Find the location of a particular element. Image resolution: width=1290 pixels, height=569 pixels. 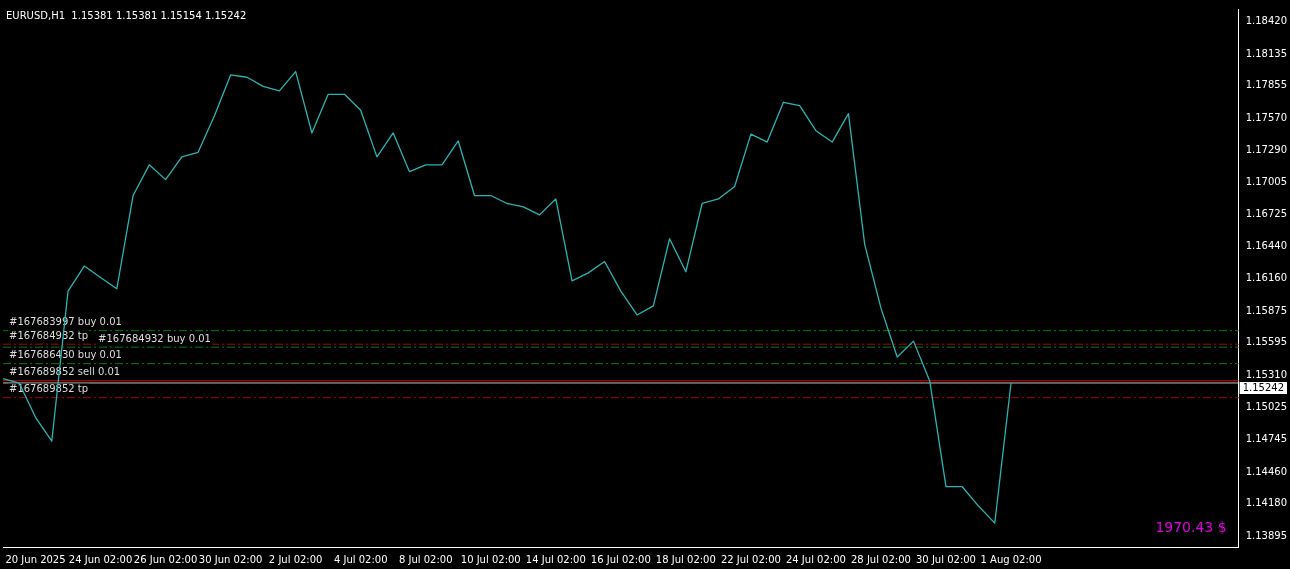

y-tick-label: 1.16725 is located at coordinates (1266, 213).